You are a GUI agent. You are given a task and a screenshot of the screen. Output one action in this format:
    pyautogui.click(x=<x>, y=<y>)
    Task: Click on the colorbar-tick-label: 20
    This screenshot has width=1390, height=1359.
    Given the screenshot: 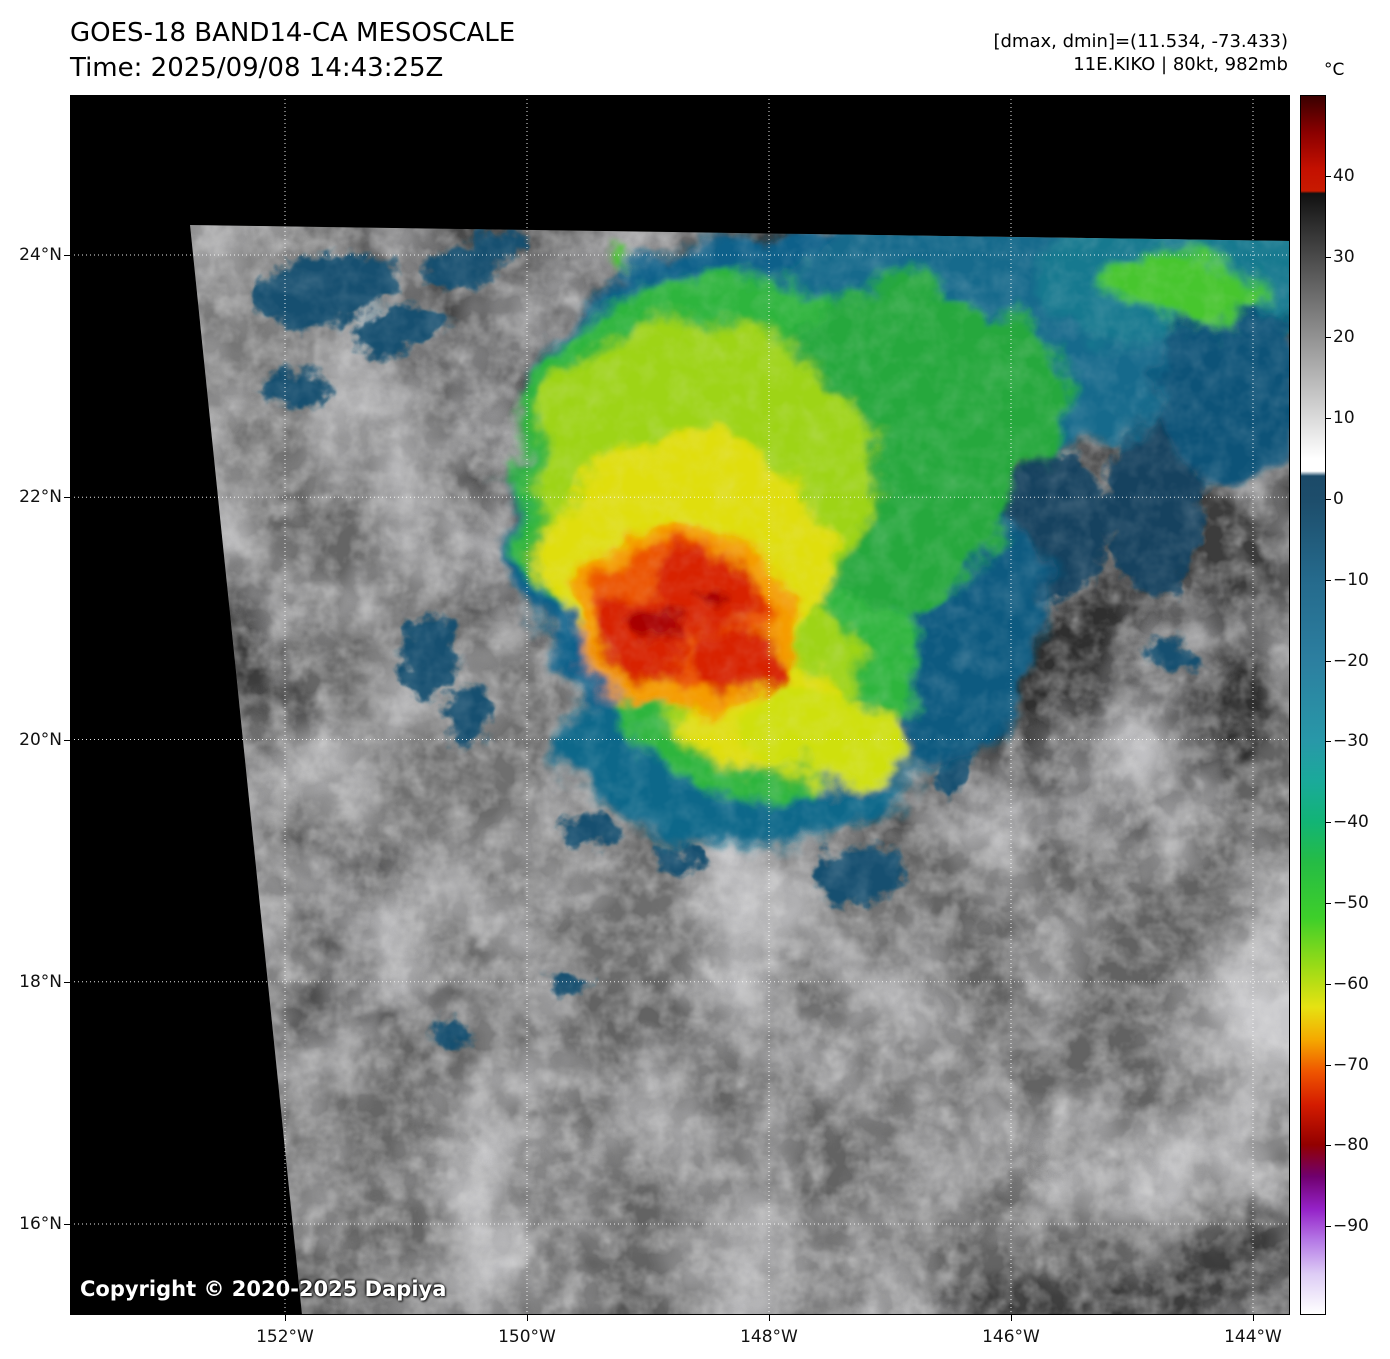 What is the action you would take?
    pyautogui.click(x=1344, y=337)
    